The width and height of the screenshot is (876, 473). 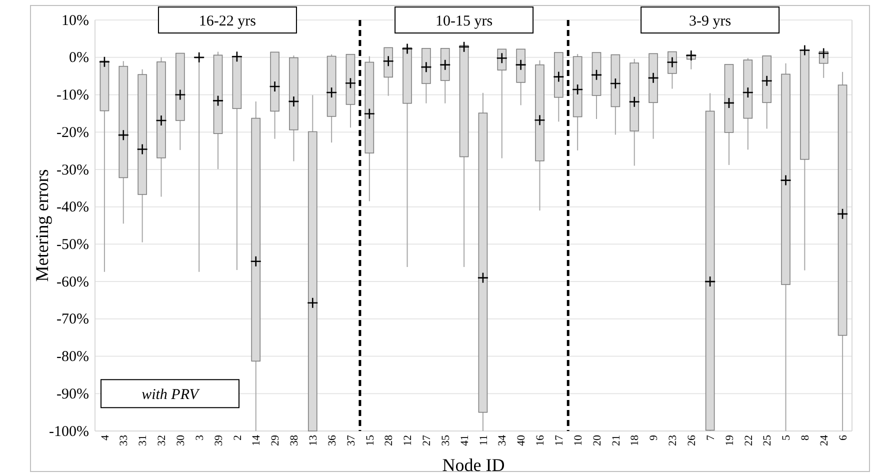 What do you see at coordinates (143, 440) in the screenshot?
I see `x-tick-label: 31` at bounding box center [143, 440].